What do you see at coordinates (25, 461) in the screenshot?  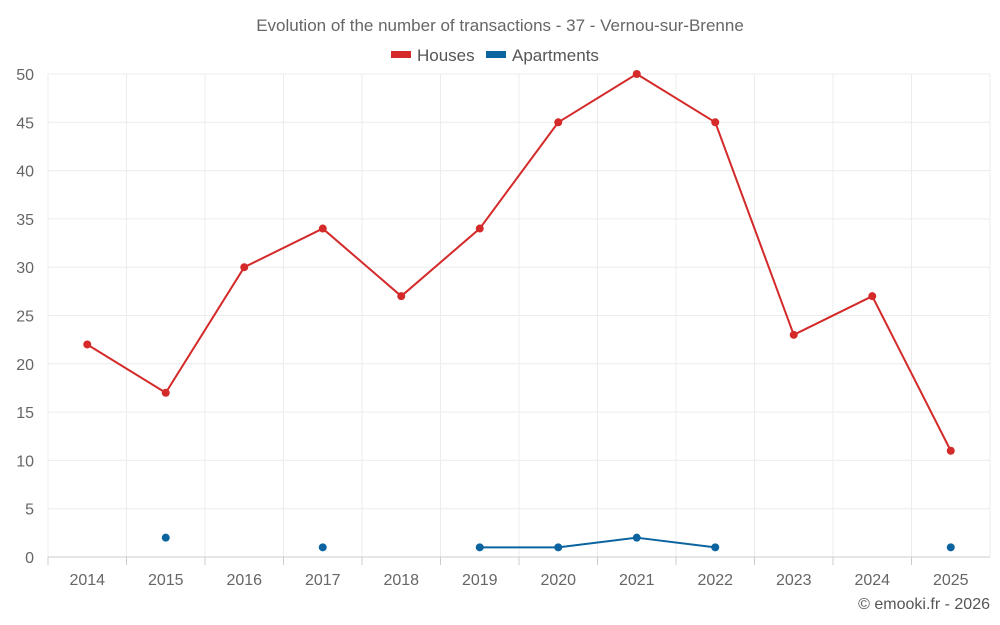 I see `y-tick-label: 10` at bounding box center [25, 461].